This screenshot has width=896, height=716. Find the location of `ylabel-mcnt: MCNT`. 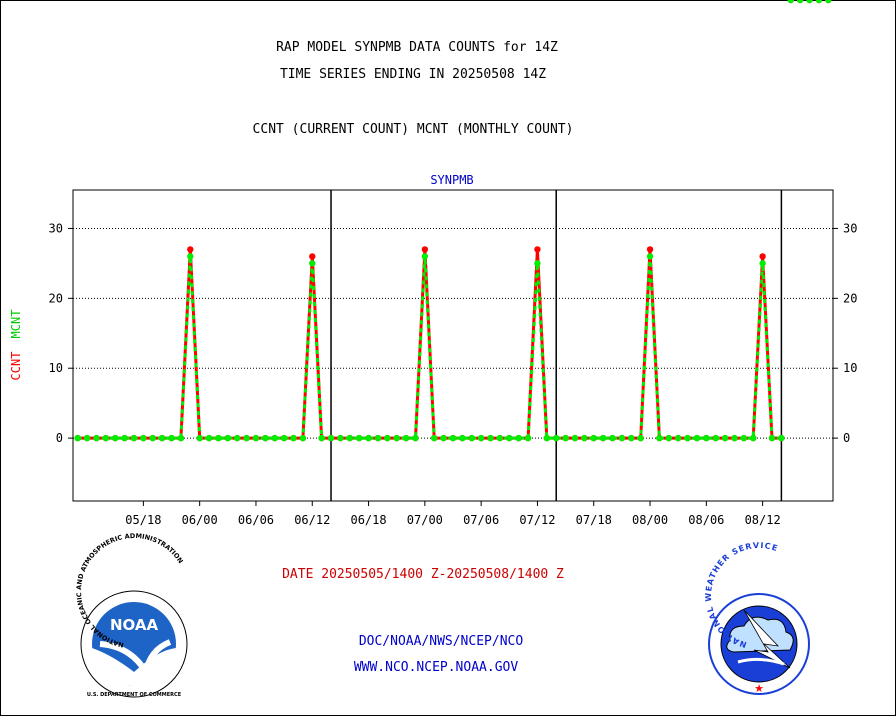

ylabel-mcnt: MCNT is located at coordinates (16, 324).